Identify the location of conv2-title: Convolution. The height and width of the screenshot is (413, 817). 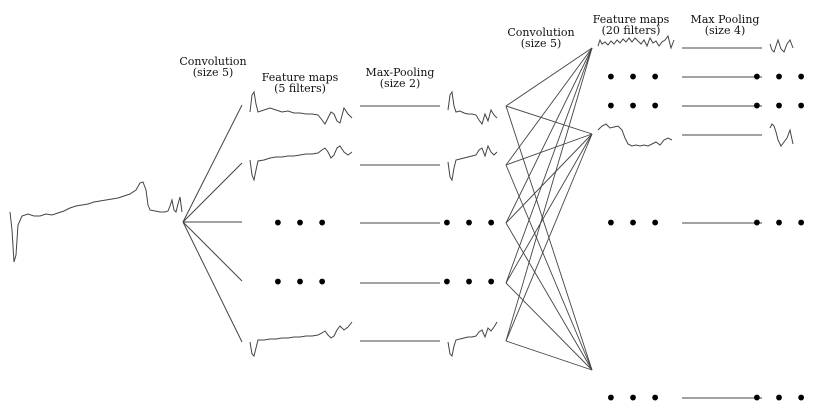
(541, 32).